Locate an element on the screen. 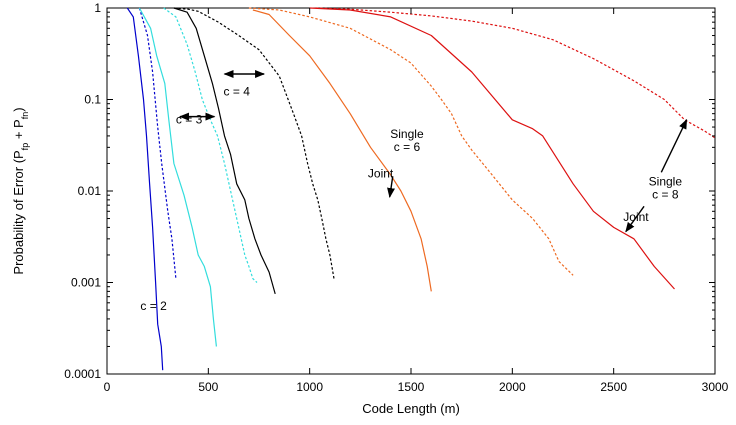 This screenshot has width=736, height=425. y-axis-label-part: Probability of Error (P is located at coordinates (18, 212).